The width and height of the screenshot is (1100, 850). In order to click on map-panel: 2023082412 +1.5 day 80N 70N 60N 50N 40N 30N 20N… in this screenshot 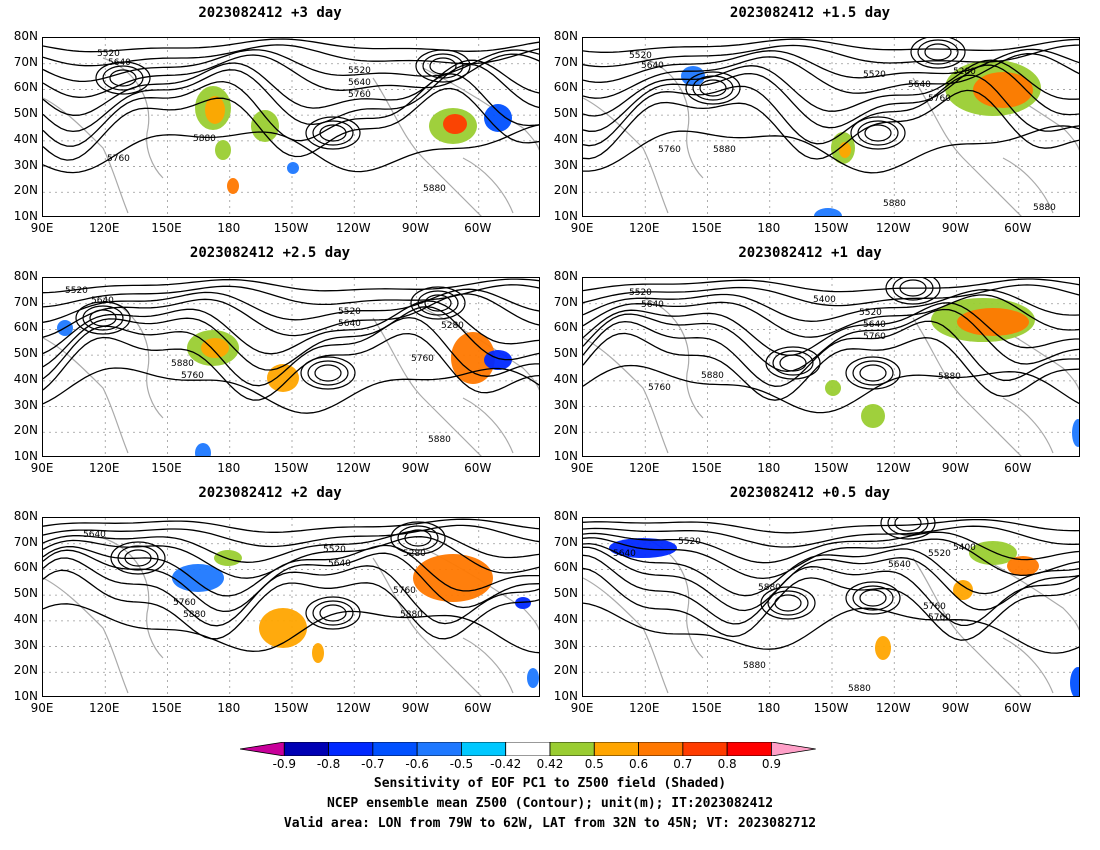, I will do `click(810, 125)`.